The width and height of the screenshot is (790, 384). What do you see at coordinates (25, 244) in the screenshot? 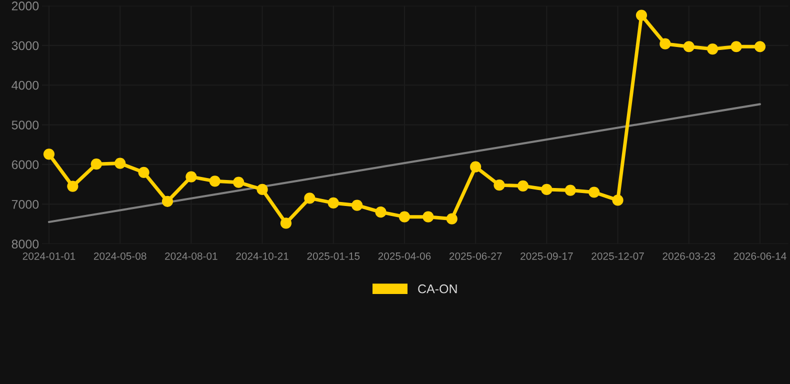
I see `y-tick-label: 8000` at bounding box center [25, 244].